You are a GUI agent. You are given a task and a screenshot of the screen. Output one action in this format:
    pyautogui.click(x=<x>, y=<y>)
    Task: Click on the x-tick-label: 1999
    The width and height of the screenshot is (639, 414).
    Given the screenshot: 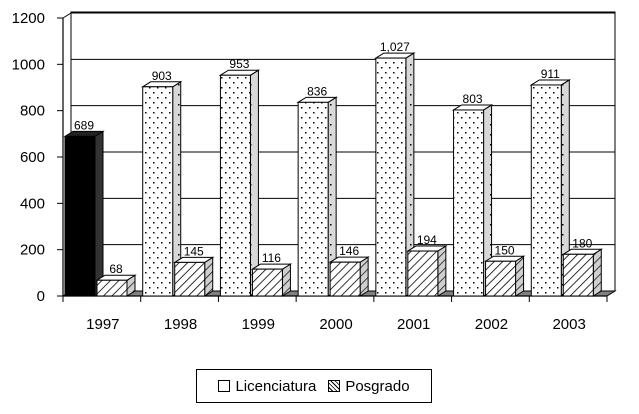 What is the action you would take?
    pyautogui.click(x=258, y=324)
    